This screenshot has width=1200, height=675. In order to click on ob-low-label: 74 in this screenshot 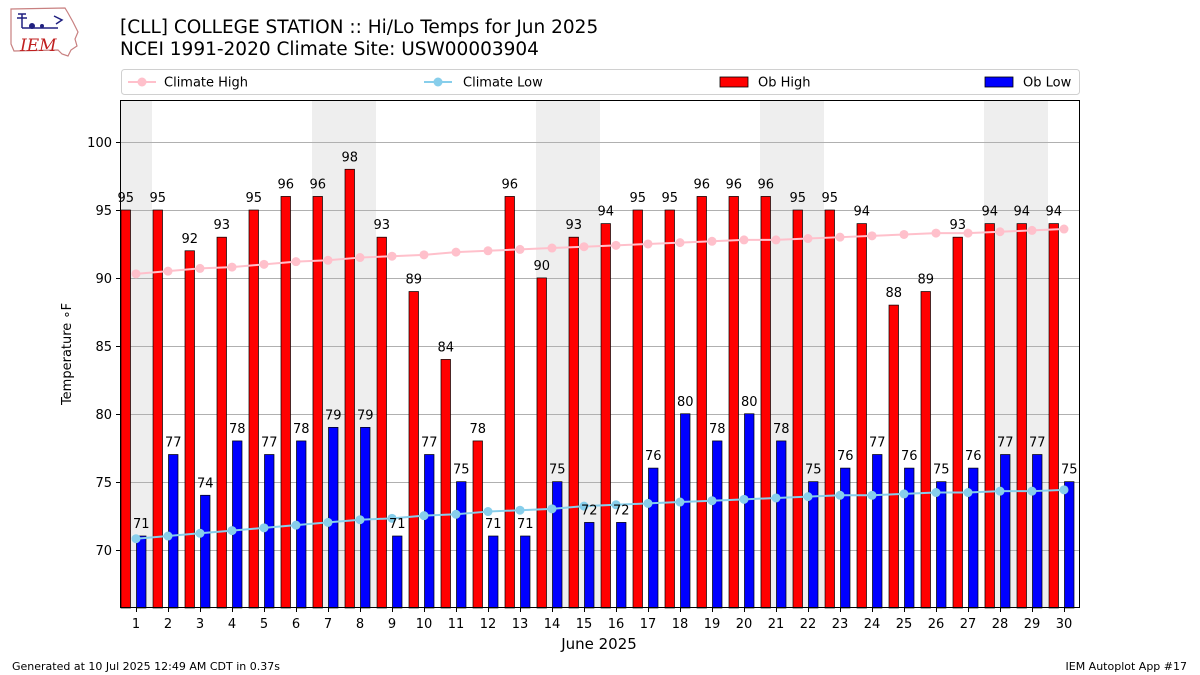, I will do `click(205, 483)`.